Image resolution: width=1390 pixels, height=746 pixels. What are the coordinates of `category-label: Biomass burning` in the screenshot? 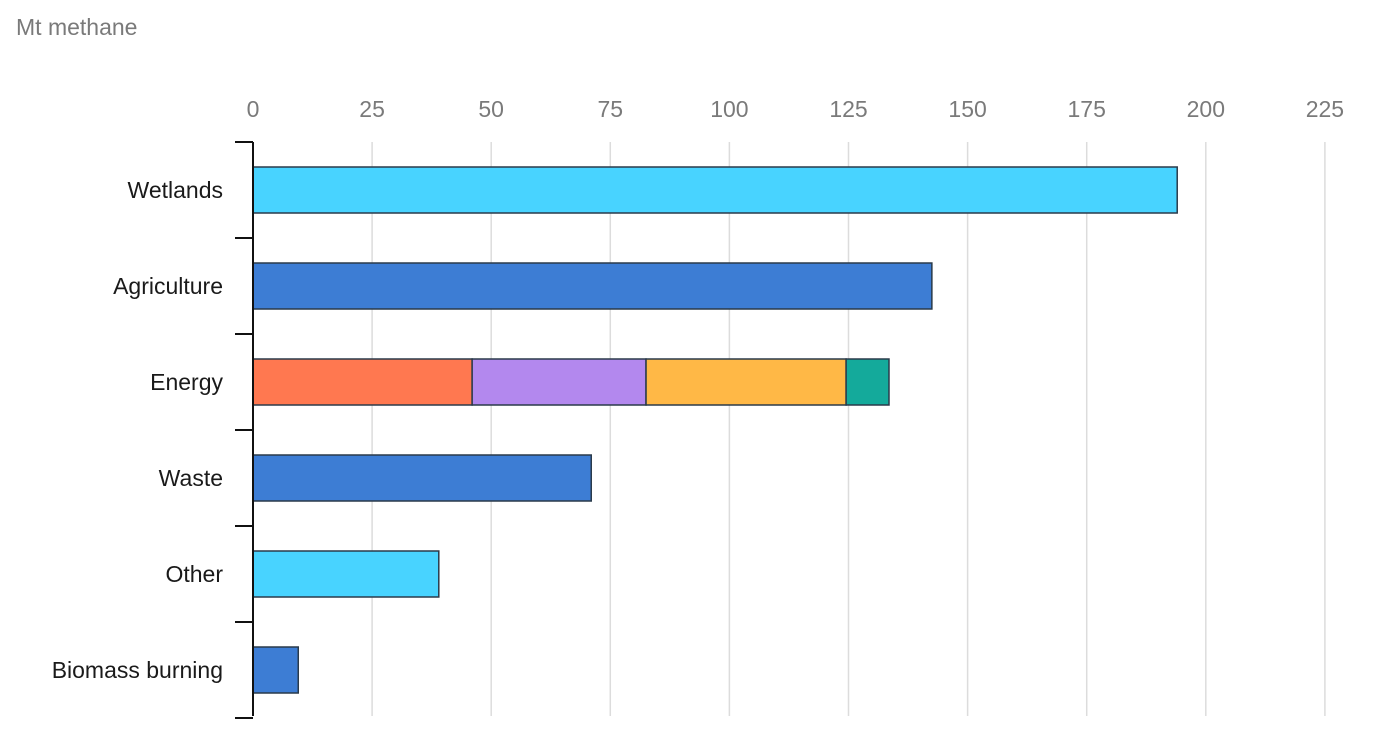 It's located at (137, 670).